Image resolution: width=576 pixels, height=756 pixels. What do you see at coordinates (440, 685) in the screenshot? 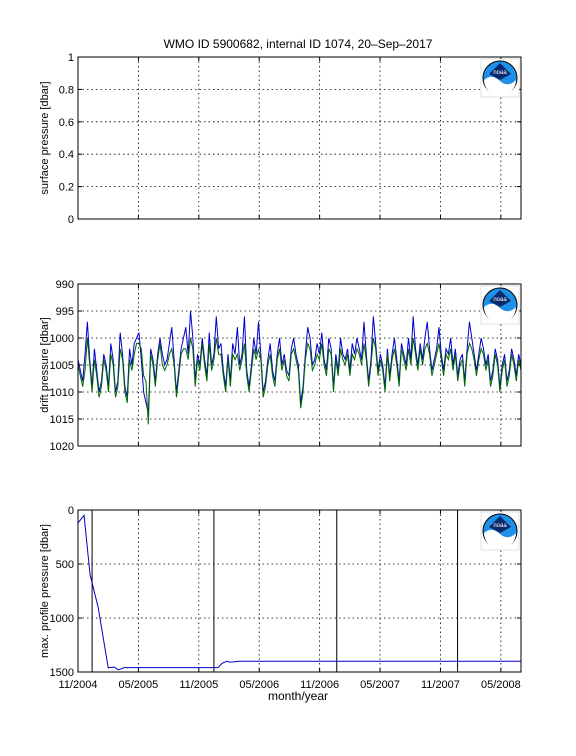
I see `x-tick-label: 11/2007` at bounding box center [440, 685].